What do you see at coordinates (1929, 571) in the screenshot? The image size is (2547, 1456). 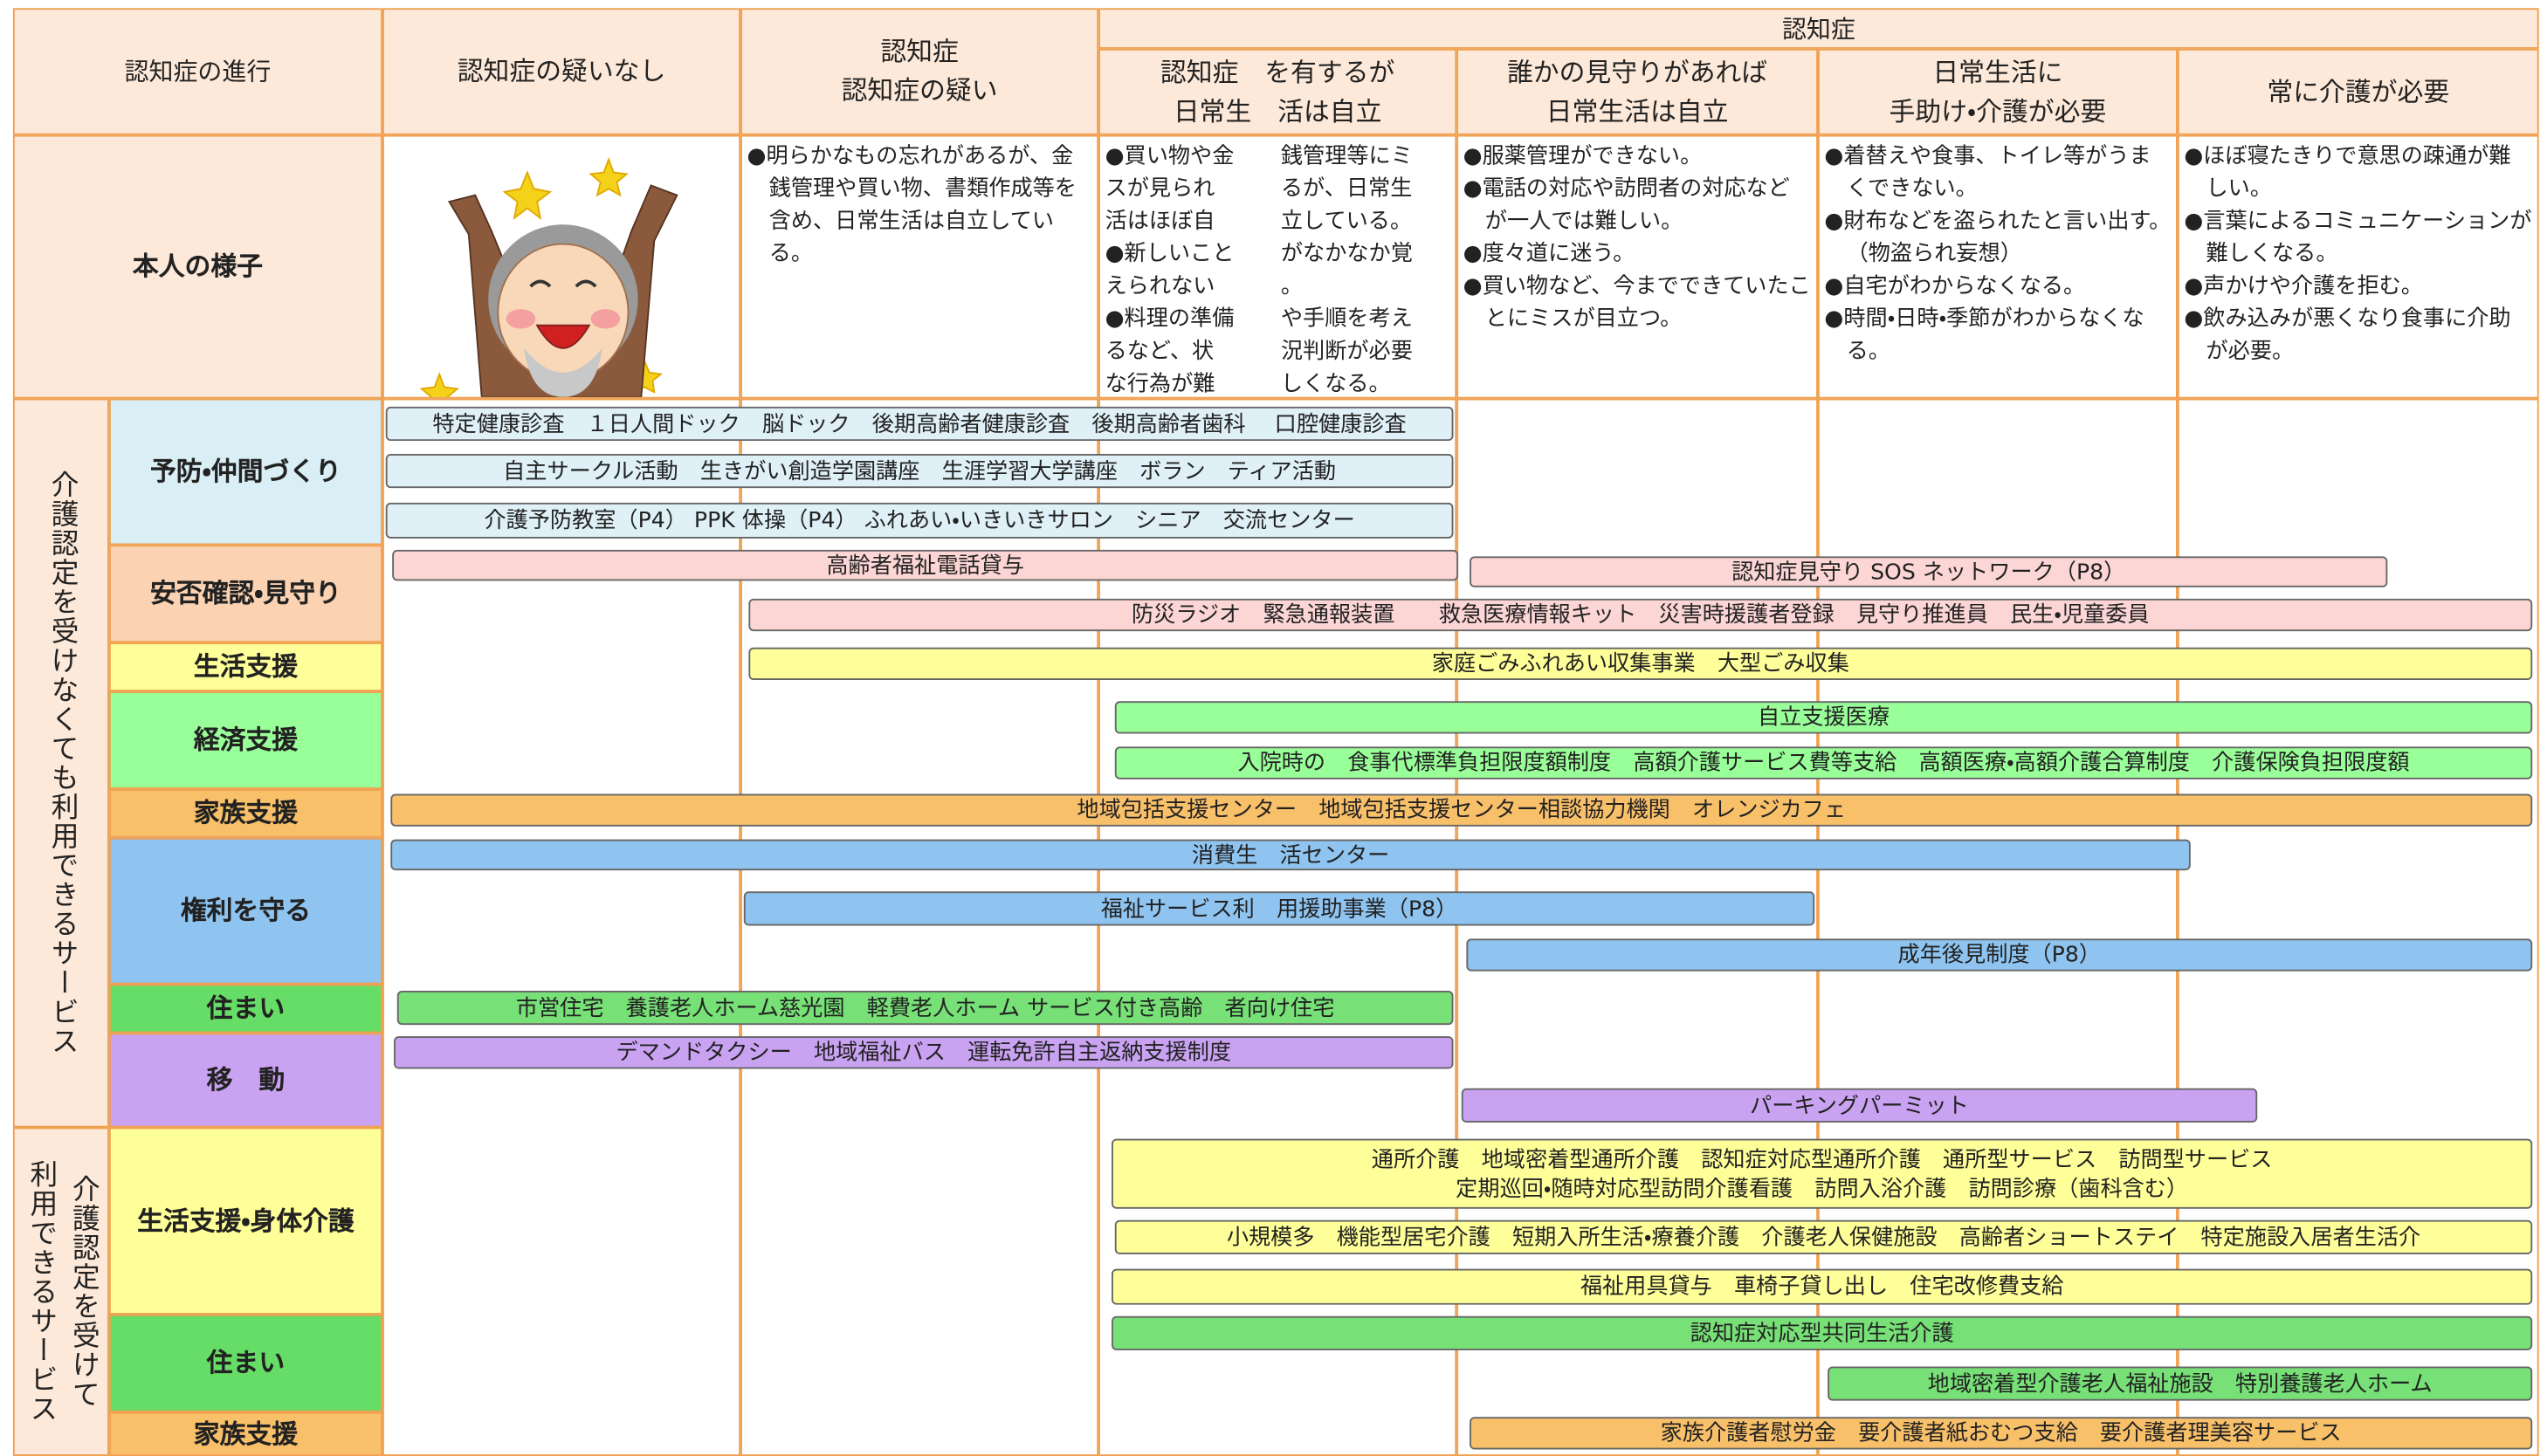 I see `service-bar: 認知症見守り SOS ネットワーク（P8）` at bounding box center [1929, 571].